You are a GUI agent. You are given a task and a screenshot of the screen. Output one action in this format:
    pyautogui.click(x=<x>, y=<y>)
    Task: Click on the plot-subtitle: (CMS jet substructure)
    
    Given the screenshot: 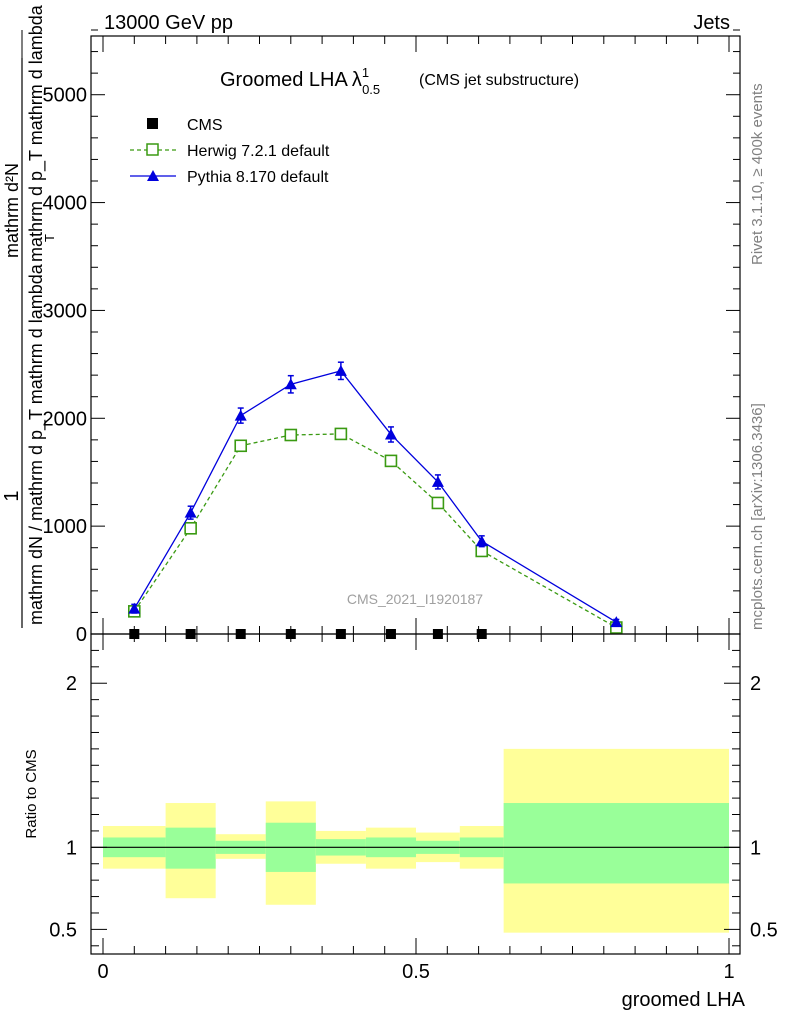 What is the action you would take?
    pyautogui.click(x=499, y=80)
    